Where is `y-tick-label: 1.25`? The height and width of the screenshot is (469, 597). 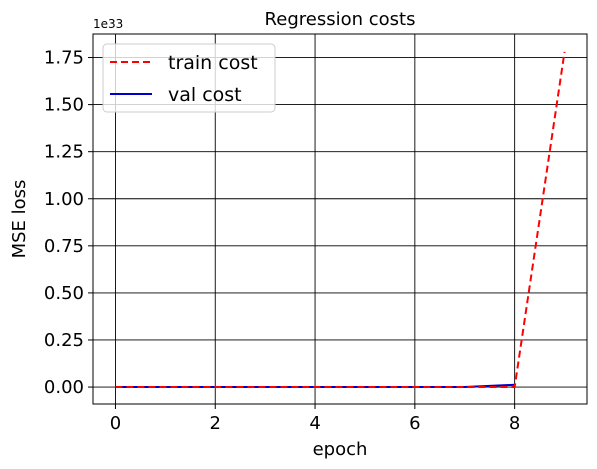
y-tick-label: 1.25 is located at coordinates (64, 152).